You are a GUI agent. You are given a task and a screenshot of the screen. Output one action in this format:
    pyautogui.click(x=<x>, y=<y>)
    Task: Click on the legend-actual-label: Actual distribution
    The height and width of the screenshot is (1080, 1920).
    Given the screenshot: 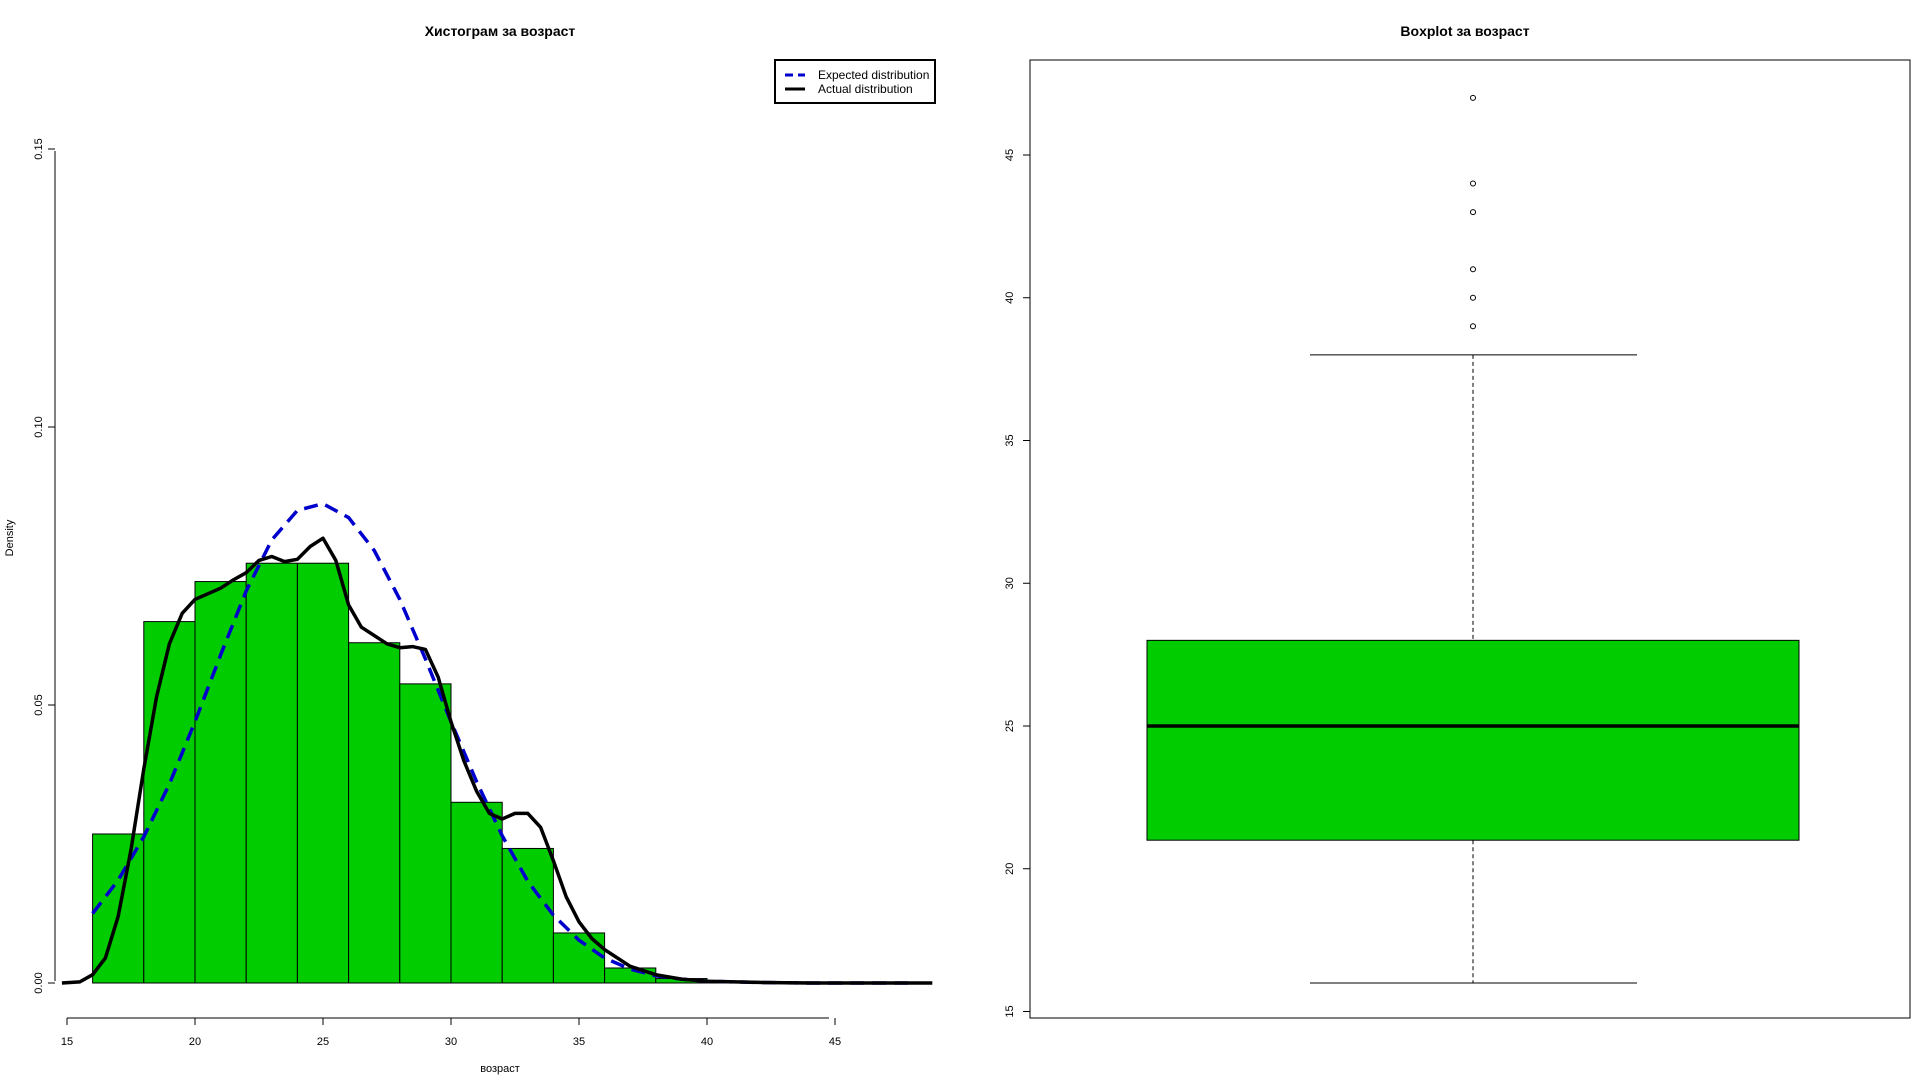 What is the action you would take?
    pyautogui.click(x=865, y=89)
    